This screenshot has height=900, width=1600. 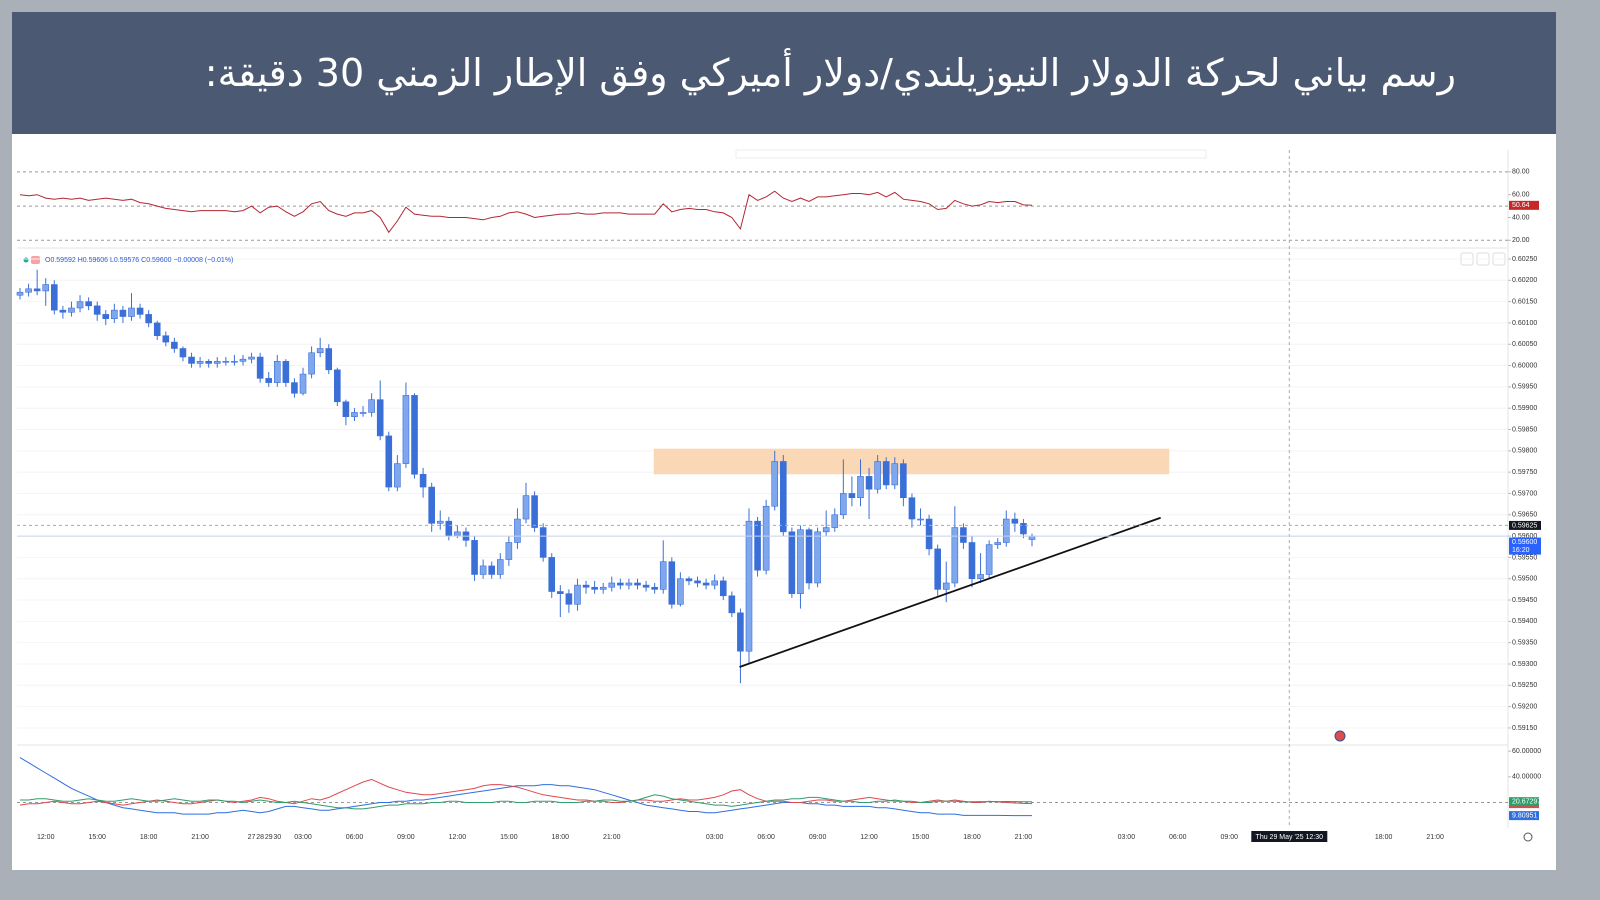 What do you see at coordinates (1524, 542) in the screenshot?
I see `price-label: 0.59600` at bounding box center [1524, 542].